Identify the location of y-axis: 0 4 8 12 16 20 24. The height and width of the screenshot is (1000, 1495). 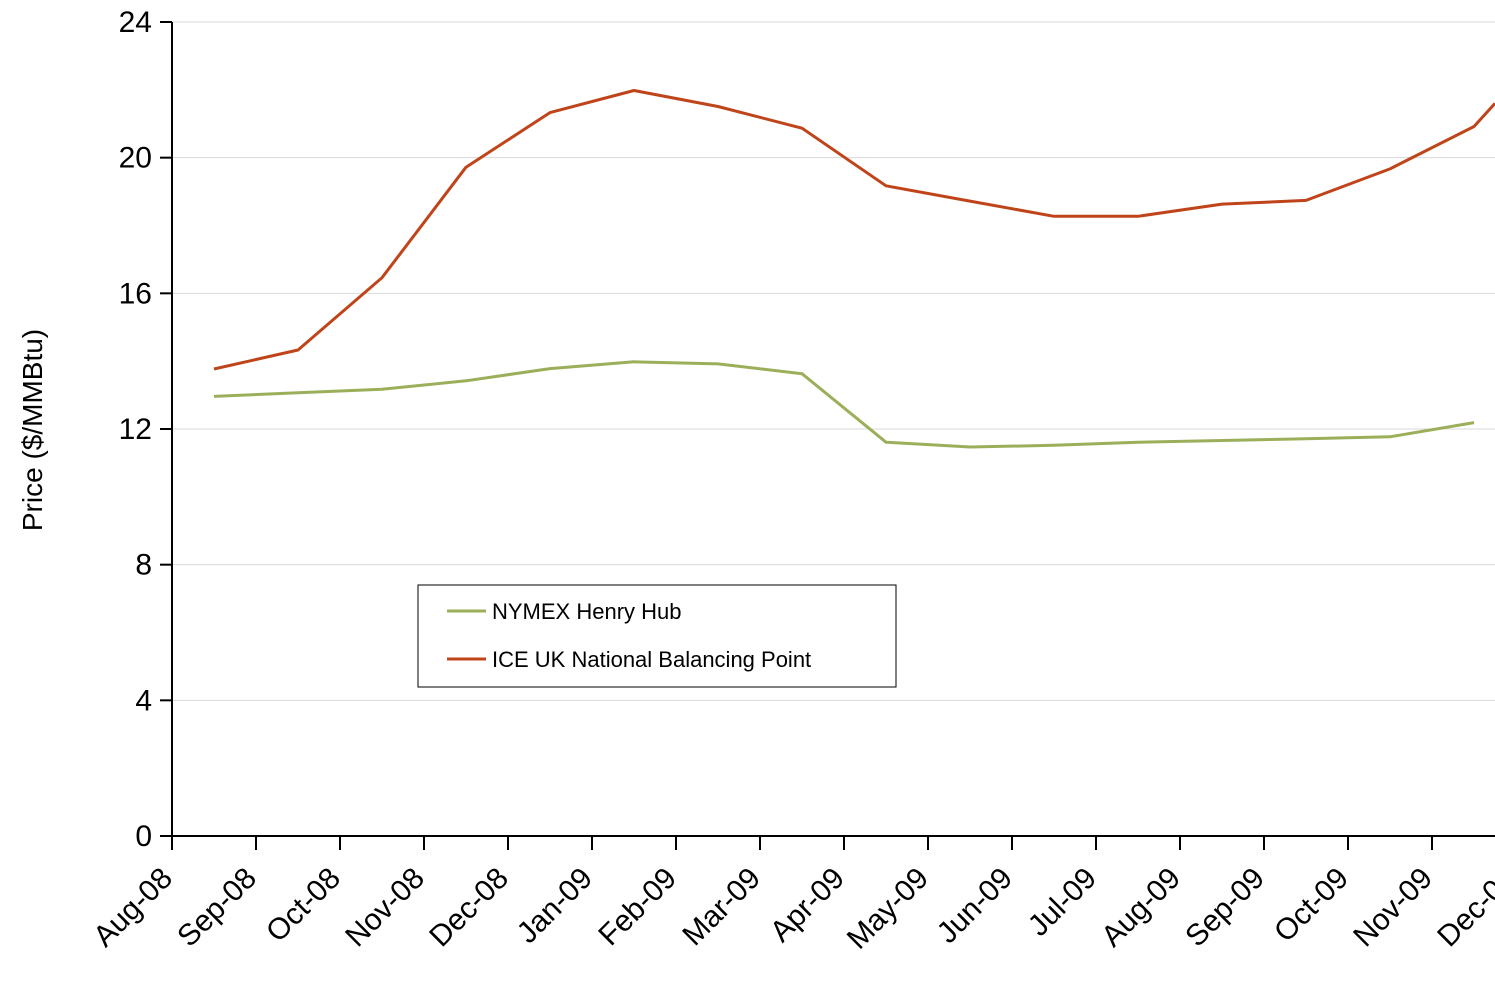
(146, 429).